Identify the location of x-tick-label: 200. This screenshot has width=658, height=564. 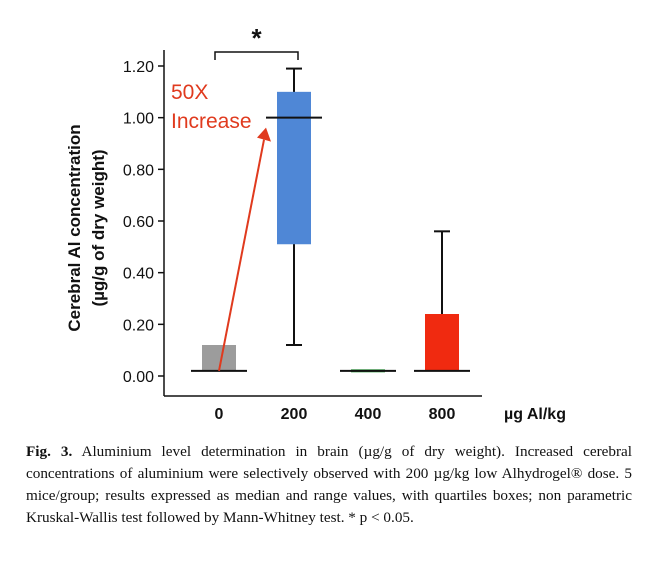
(294, 414).